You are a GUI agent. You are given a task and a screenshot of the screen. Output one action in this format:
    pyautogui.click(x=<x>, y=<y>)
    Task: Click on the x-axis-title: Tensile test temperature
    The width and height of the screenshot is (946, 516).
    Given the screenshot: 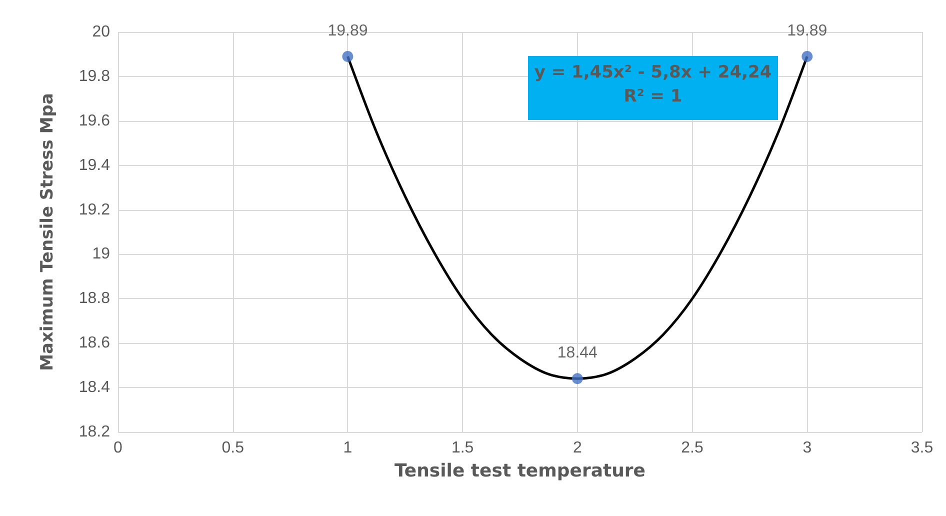 What is the action you would take?
    pyautogui.click(x=520, y=471)
    